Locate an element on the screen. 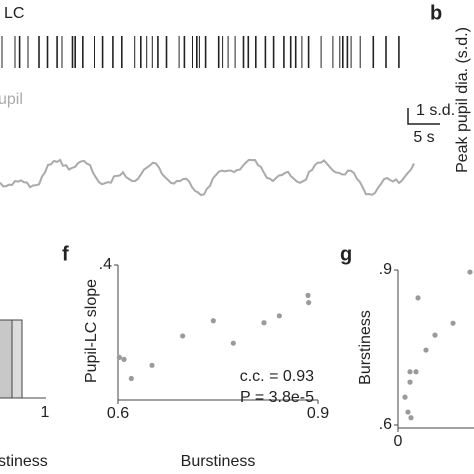 The height and width of the screenshot is (474, 474). y-tick-label: .6 is located at coordinates (385, 424).